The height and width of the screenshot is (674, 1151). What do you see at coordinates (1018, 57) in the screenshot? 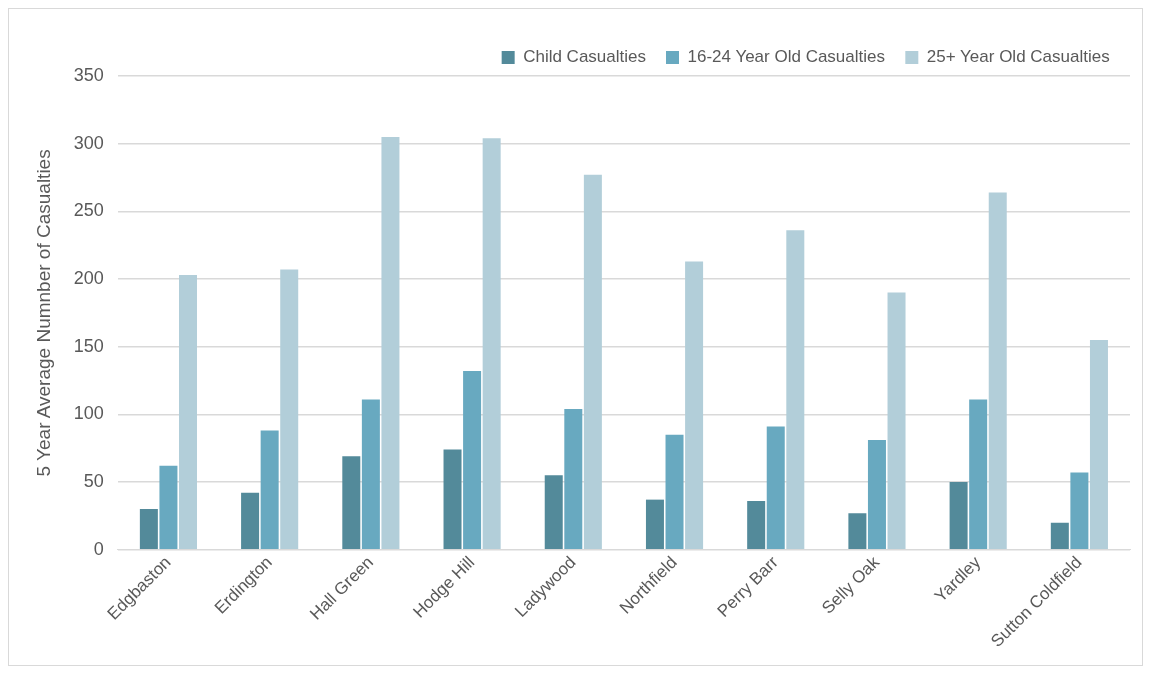
I see `legend-label: 25+ Year Old Casualties` at bounding box center [1018, 57].